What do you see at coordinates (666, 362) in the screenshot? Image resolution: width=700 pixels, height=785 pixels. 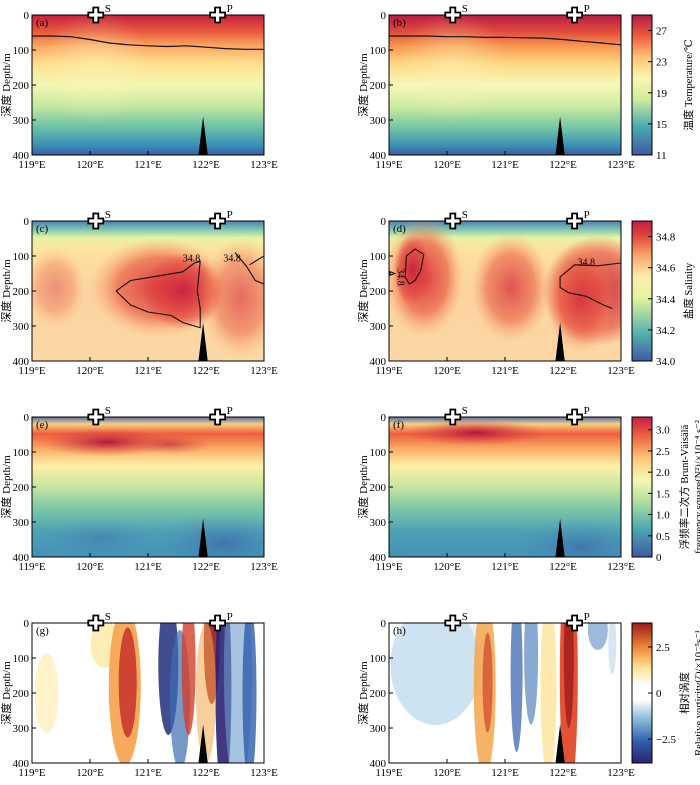 I see `colorbar-tick-label: 34.0` at bounding box center [666, 362].